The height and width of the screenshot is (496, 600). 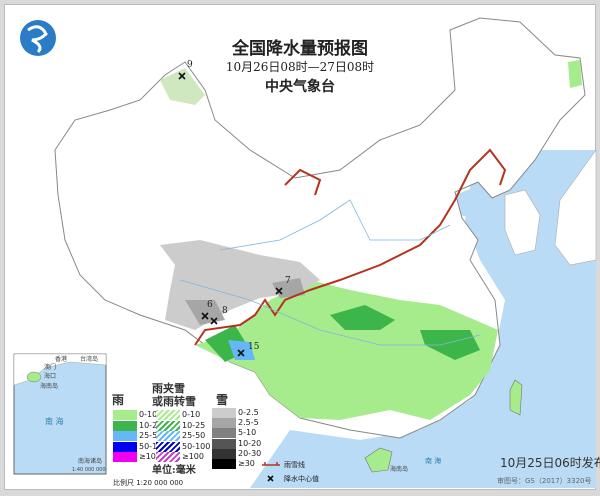 I want to click on yangtze-river, so click(x=330, y=312).